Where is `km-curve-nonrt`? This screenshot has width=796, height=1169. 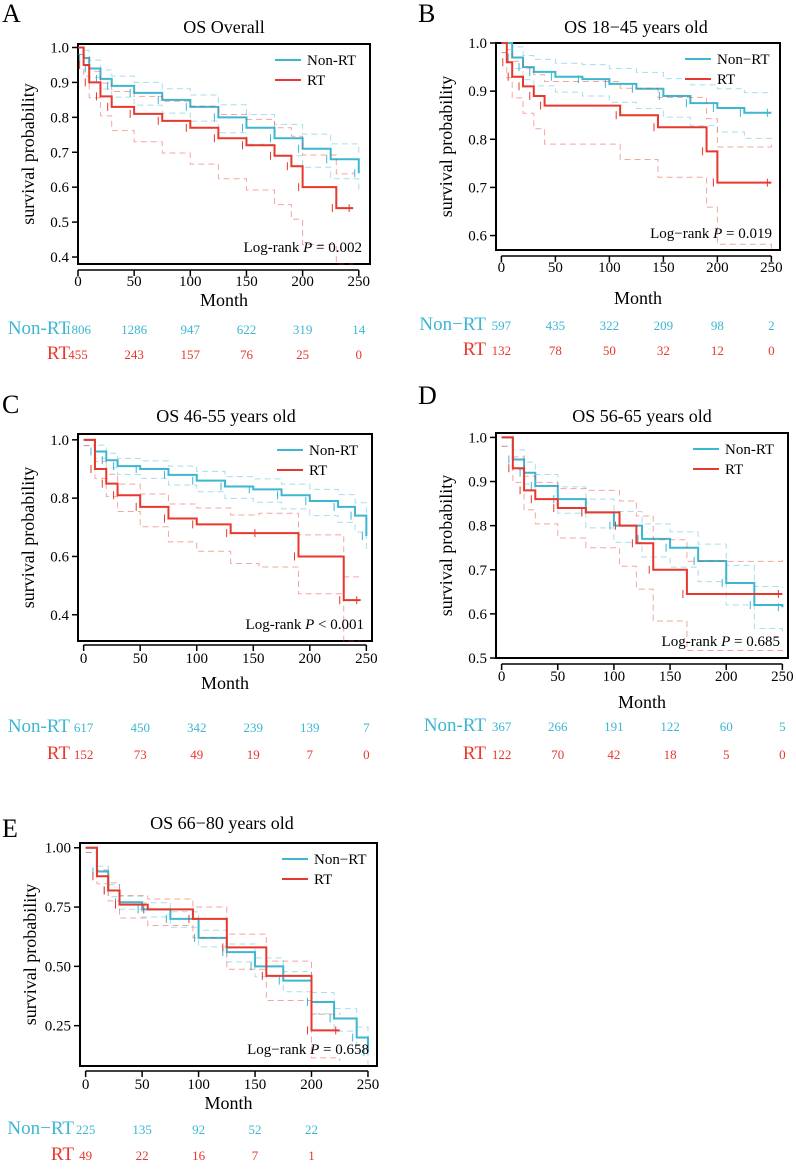 km-curve-nonrt is located at coordinates (219, 110).